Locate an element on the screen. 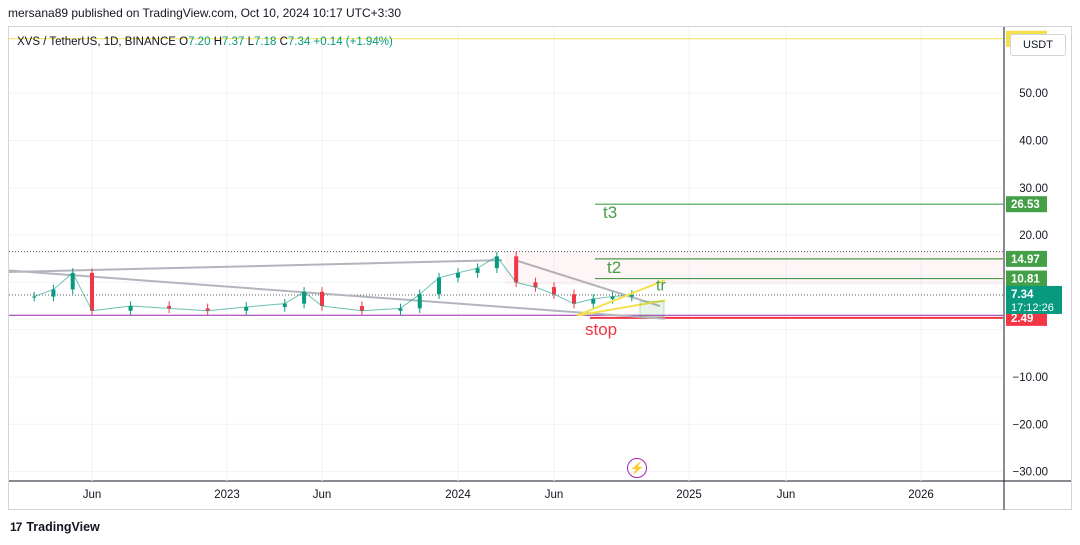  brand-name: TradingView is located at coordinates (63, 527).